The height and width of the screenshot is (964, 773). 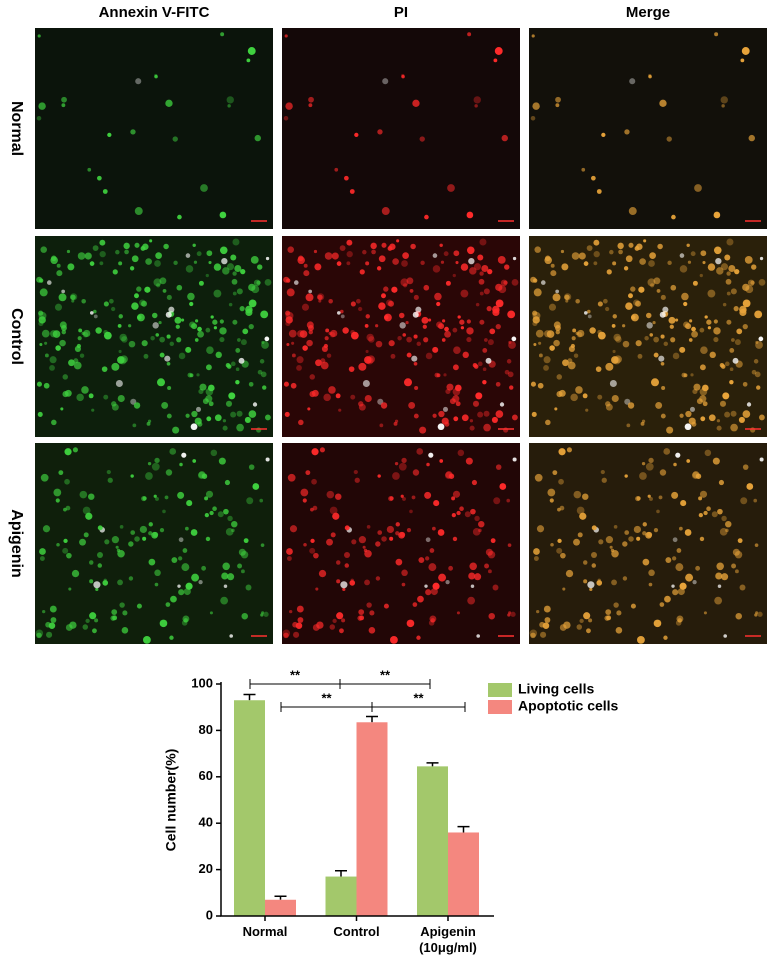 What do you see at coordinates (356, 931) in the screenshot?
I see `x-tick-label: Control` at bounding box center [356, 931].